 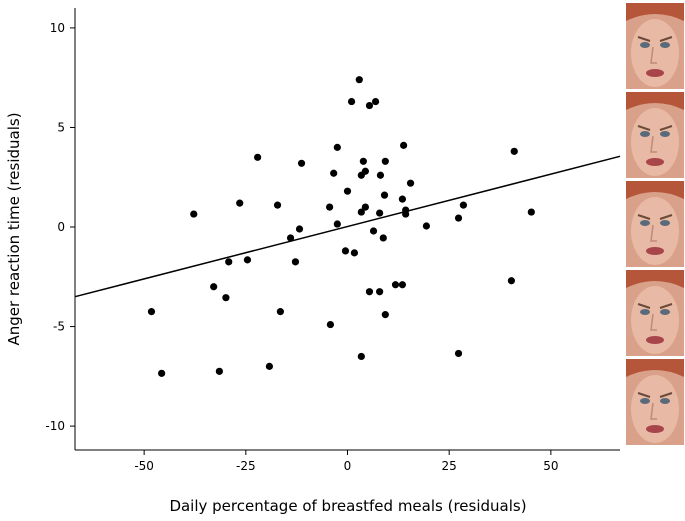 What do you see at coordinates (61, 227) in the screenshot?
I see `y-tick-label: 0` at bounding box center [61, 227].